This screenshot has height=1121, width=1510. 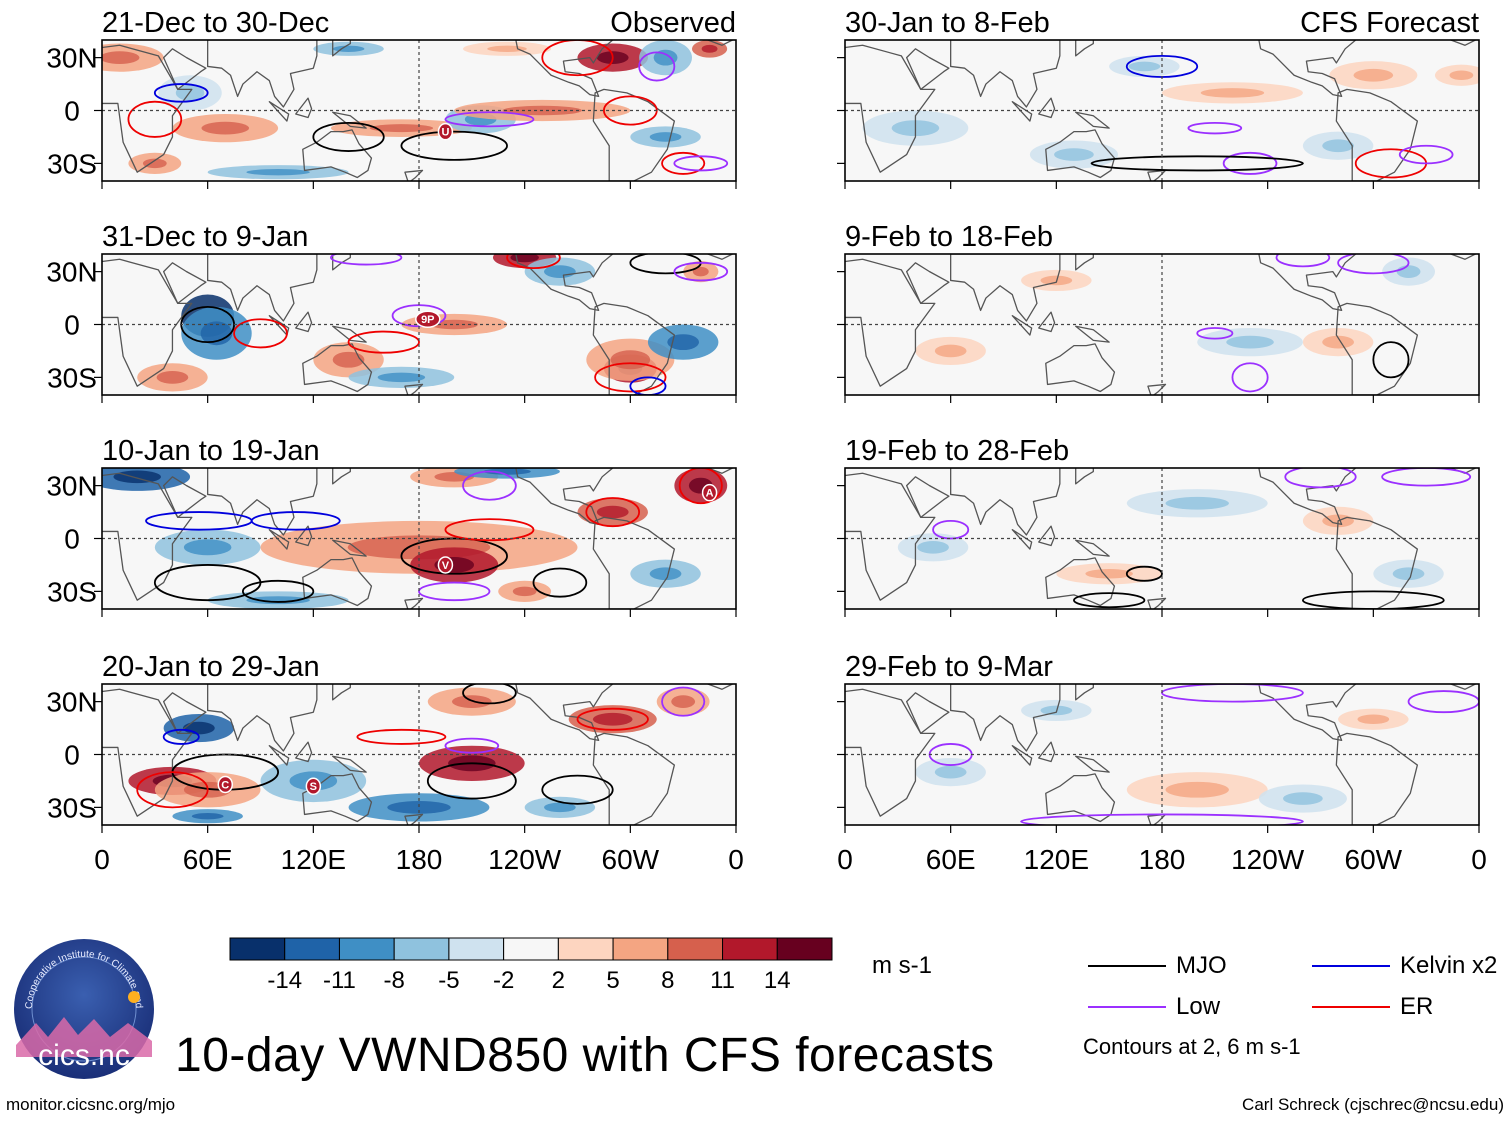 What do you see at coordinates (1162, 763) in the screenshot?
I see `panel-forecast-3: 0 60E 120E 180 120W 60W 0 29-Feb to 9-Mar` at bounding box center [1162, 763].